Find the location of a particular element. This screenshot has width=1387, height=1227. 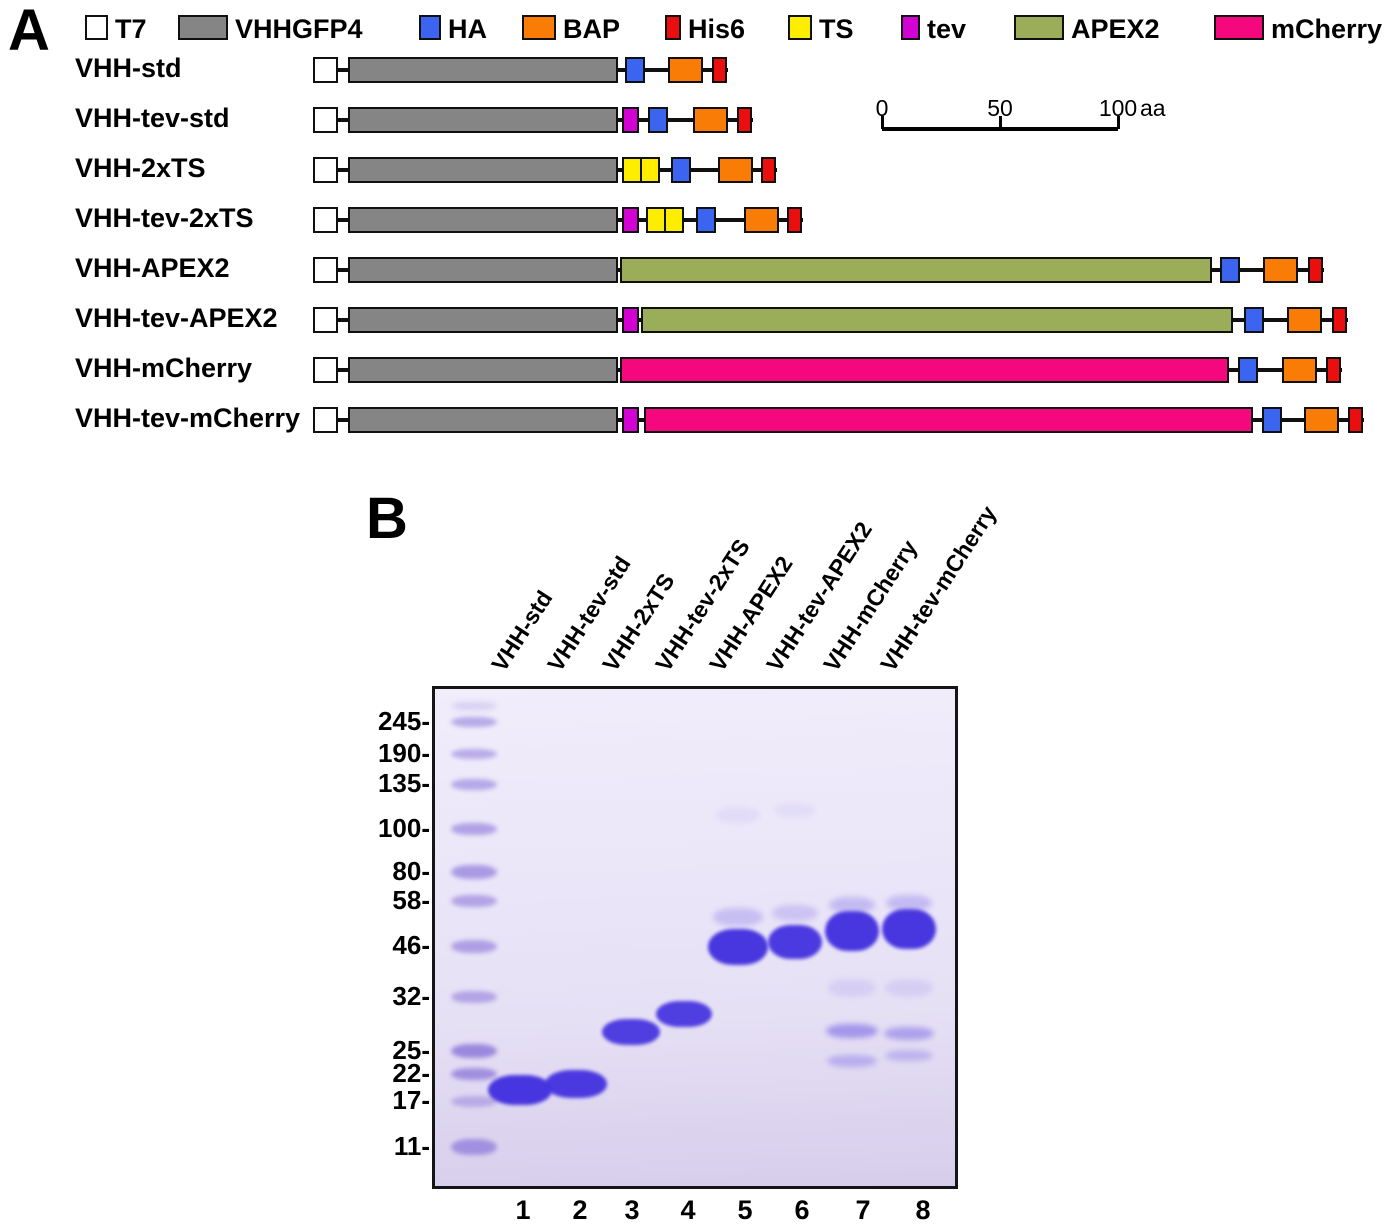

legend-label-ts: TS is located at coordinates (836, 29).